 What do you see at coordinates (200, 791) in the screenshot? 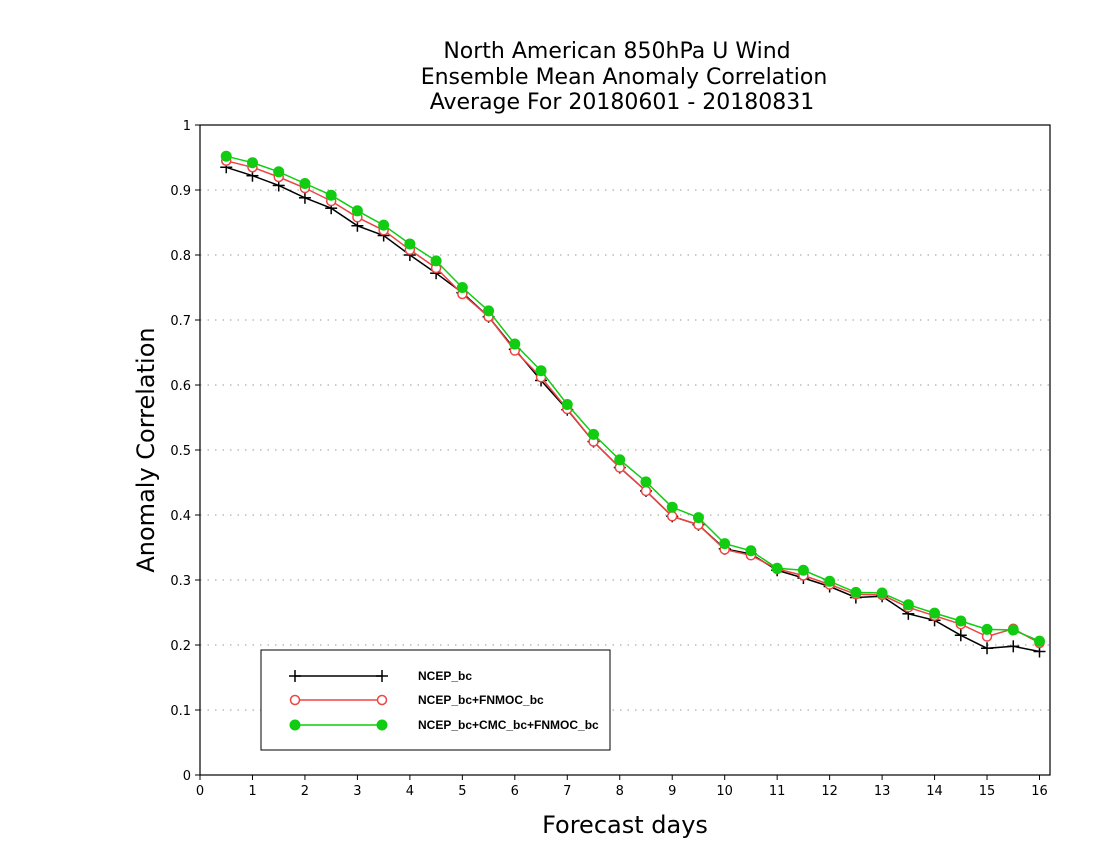
I see `x-tick-label: 0` at bounding box center [200, 791].